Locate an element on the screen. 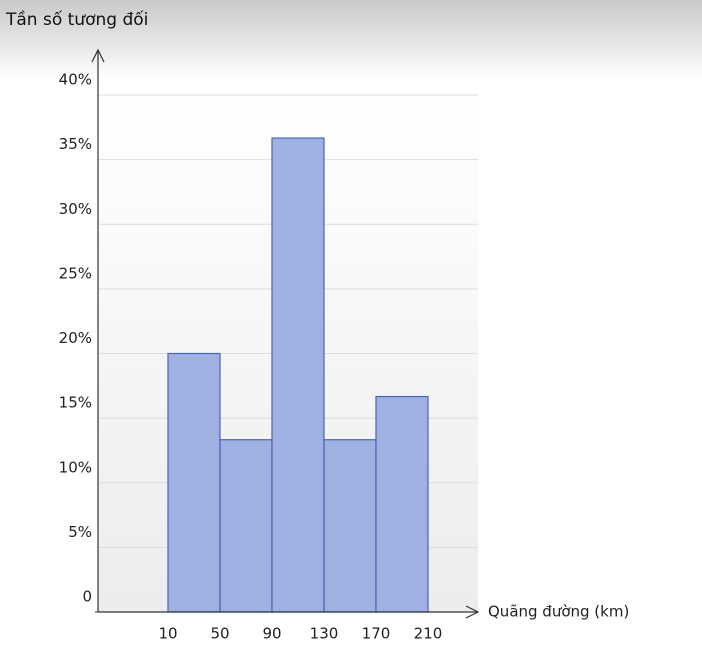  y-tick-label: 10% is located at coordinates (75, 467).